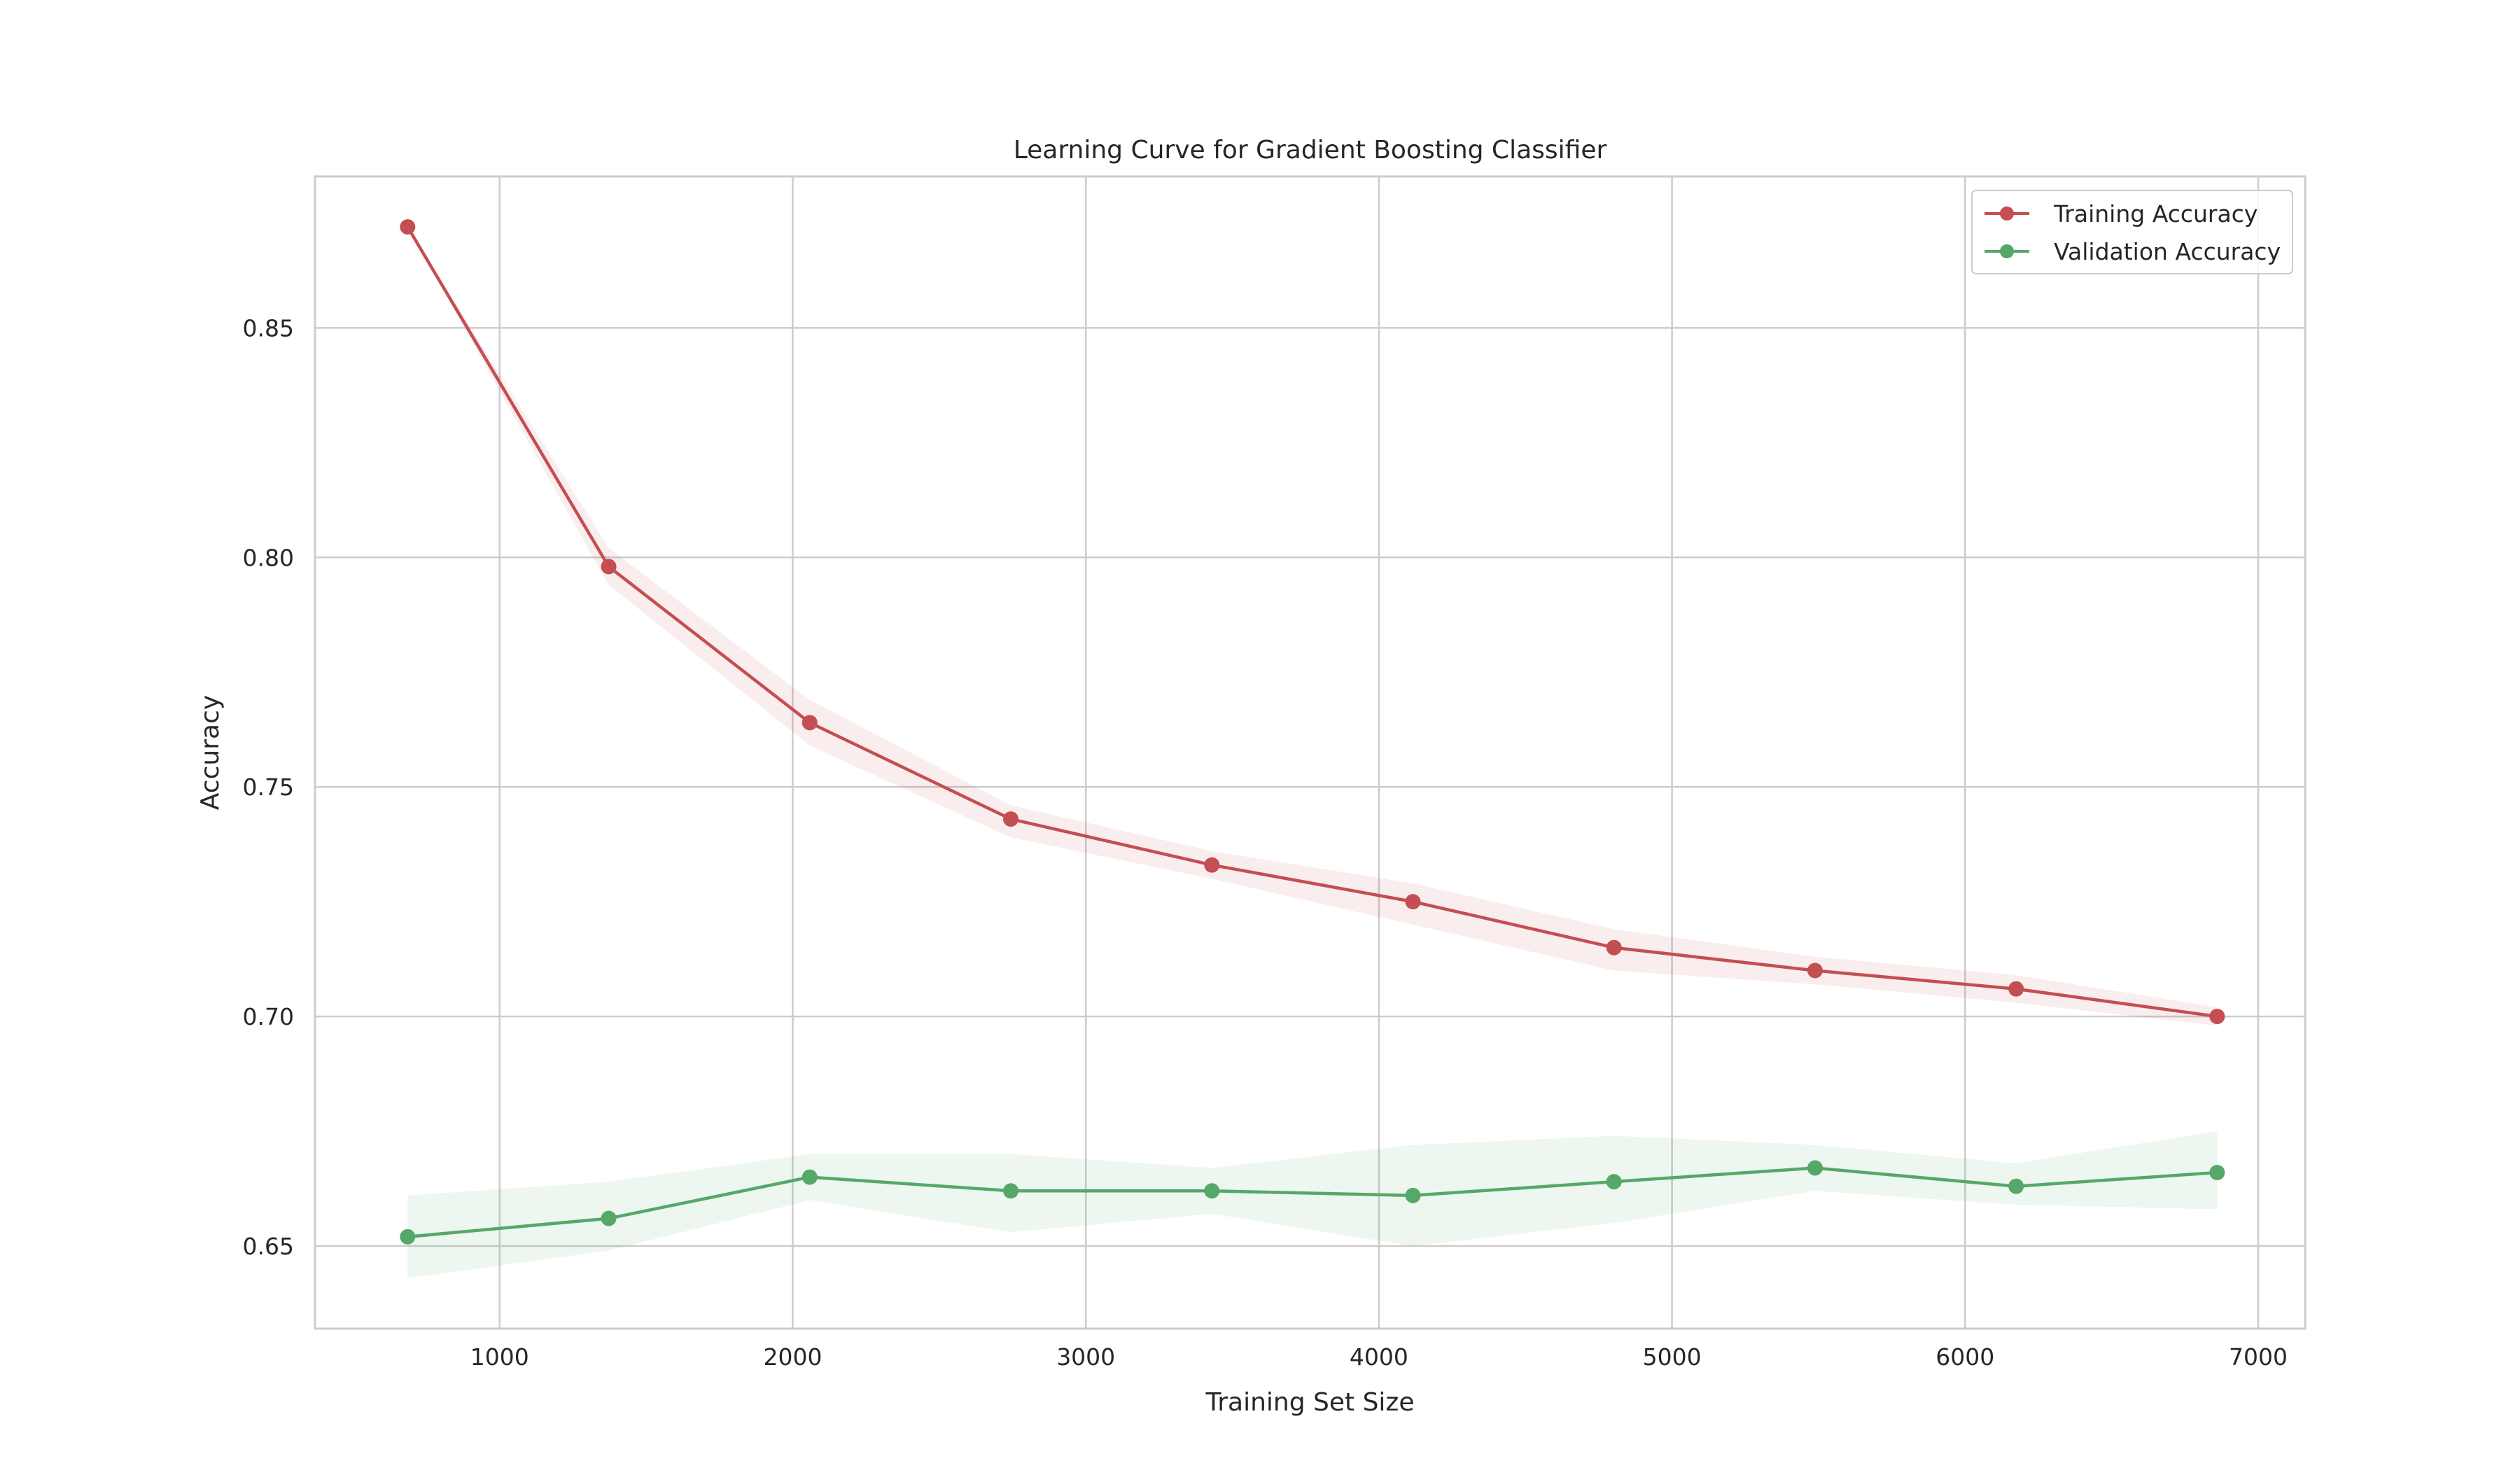 This screenshot has width=2520, height=1470. Describe the element at coordinates (268, 328) in the screenshot. I see `y-tick-label: 0.85` at that location.